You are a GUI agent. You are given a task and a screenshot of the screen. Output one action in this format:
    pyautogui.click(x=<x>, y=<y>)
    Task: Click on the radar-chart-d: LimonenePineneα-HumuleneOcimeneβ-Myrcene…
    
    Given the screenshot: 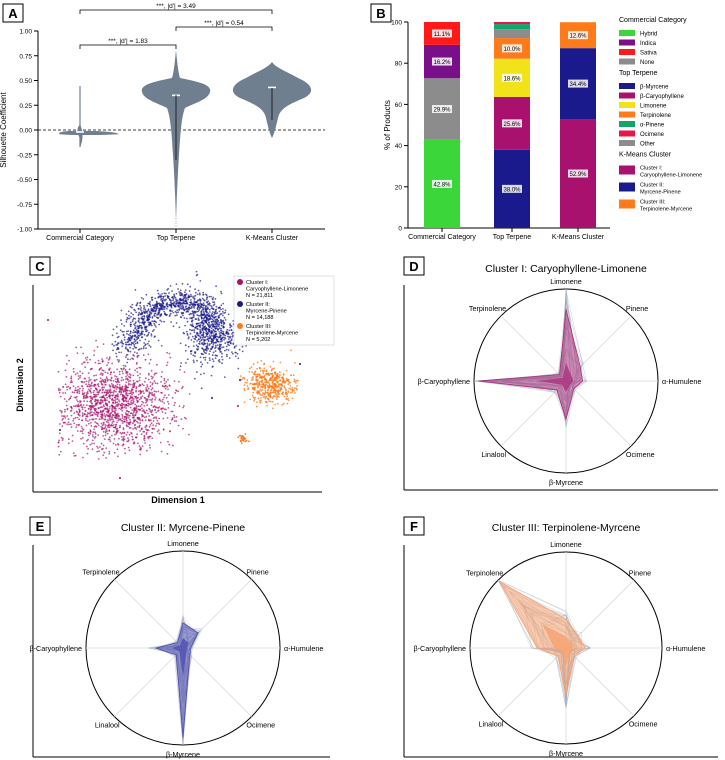 What is the action you would take?
    pyautogui.click(x=560, y=382)
    